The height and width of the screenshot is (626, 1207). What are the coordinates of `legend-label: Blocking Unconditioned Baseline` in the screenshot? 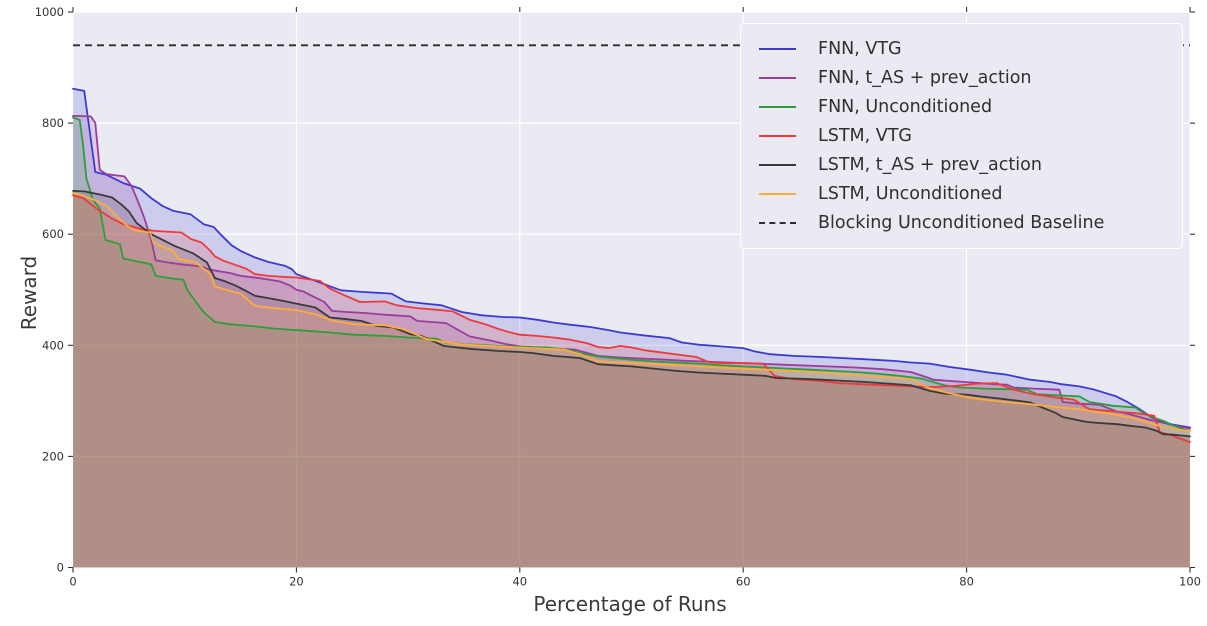 It's located at (961, 223).